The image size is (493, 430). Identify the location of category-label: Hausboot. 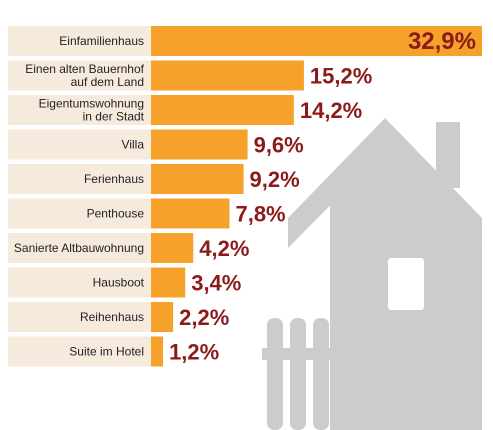
(119, 283).